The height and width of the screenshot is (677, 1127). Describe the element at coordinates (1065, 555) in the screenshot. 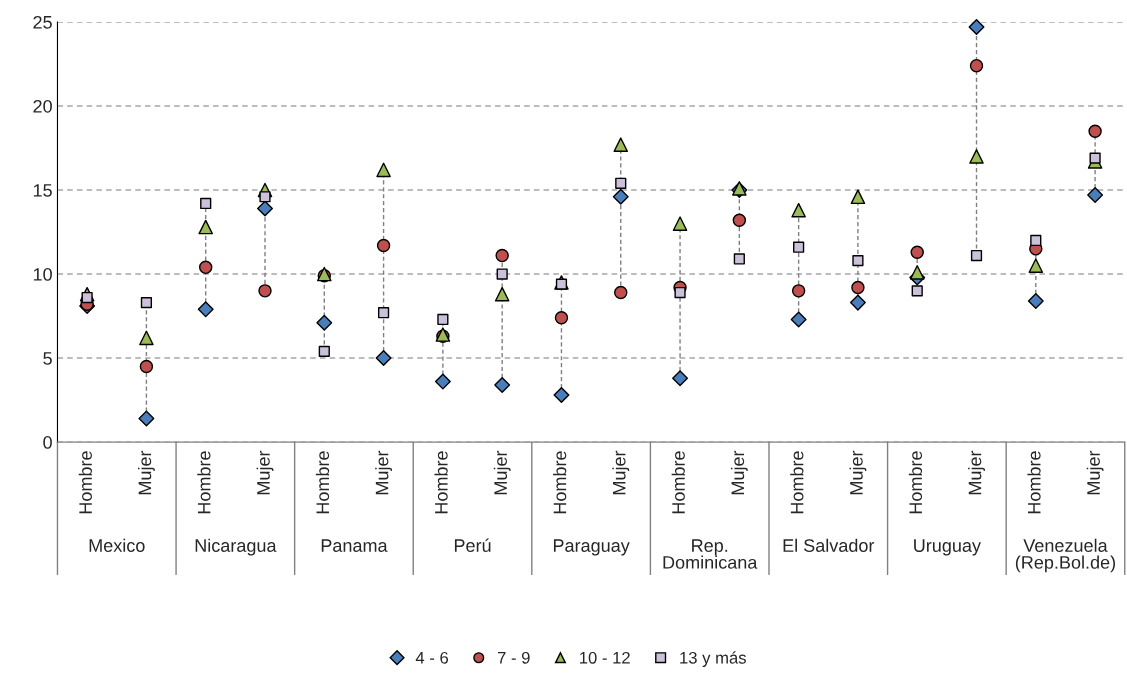

I see `text: Venezuela (Rep.Bol.de)` at that location.